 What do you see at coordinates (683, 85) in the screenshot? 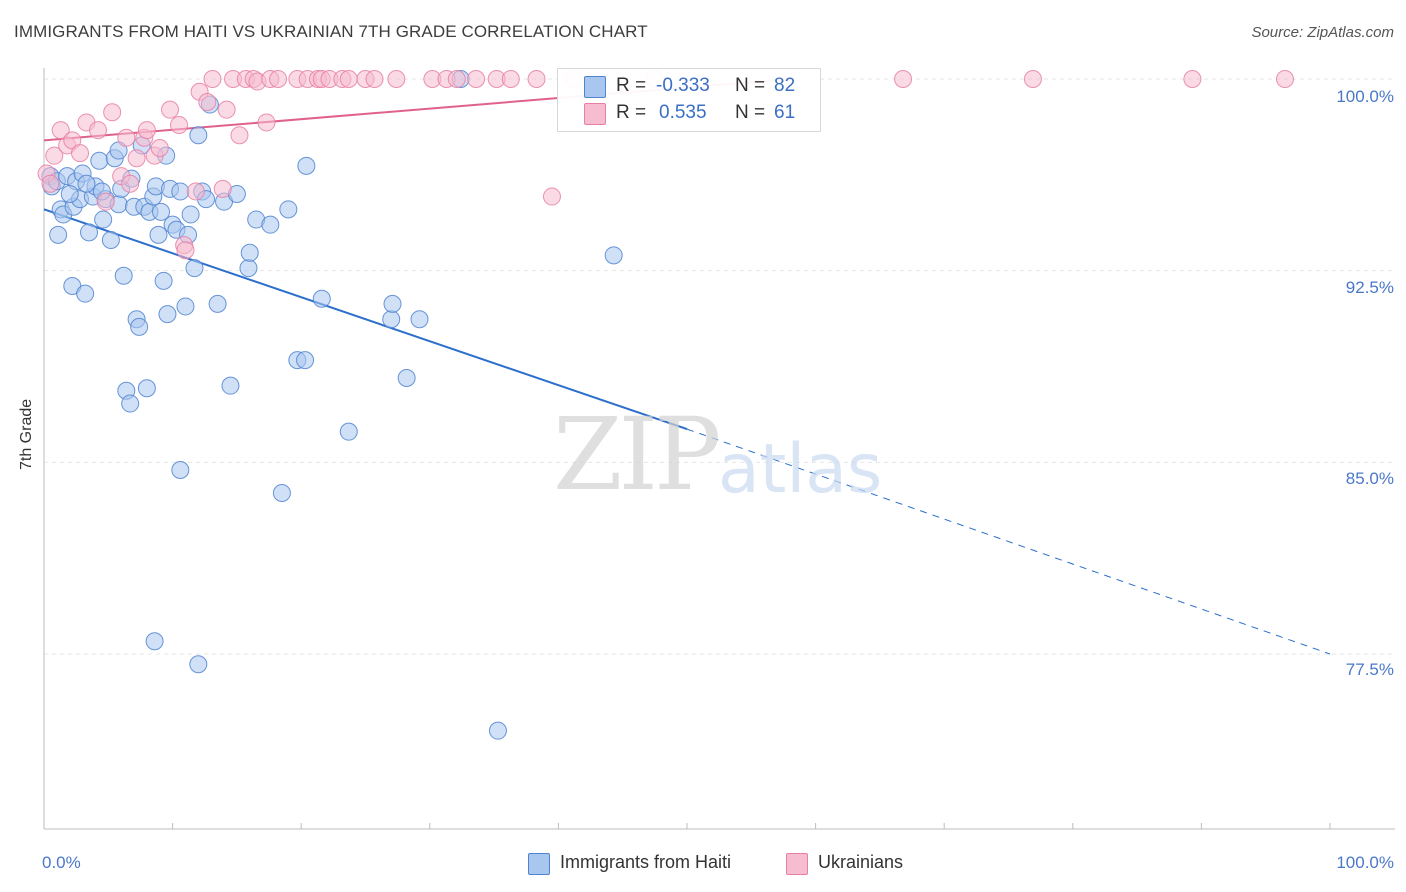
I see `r-value: -0.333` at bounding box center [683, 85].